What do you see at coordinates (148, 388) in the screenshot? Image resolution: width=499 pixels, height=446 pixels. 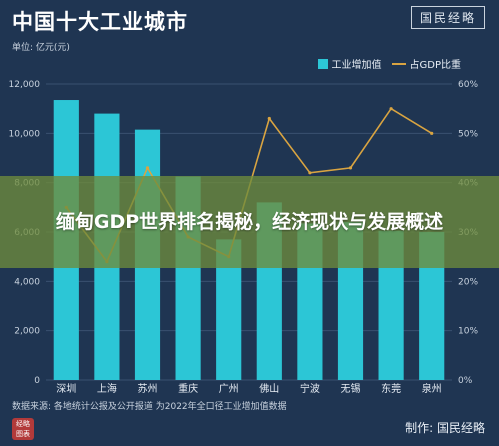 I see `x-tick-label: 苏州` at bounding box center [148, 388].